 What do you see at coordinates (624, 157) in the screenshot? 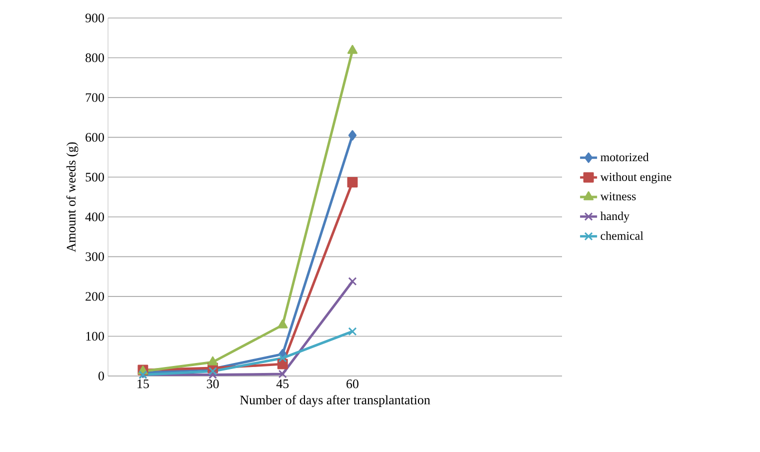
I see `legend-label: motorized` at bounding box center [624, 157].